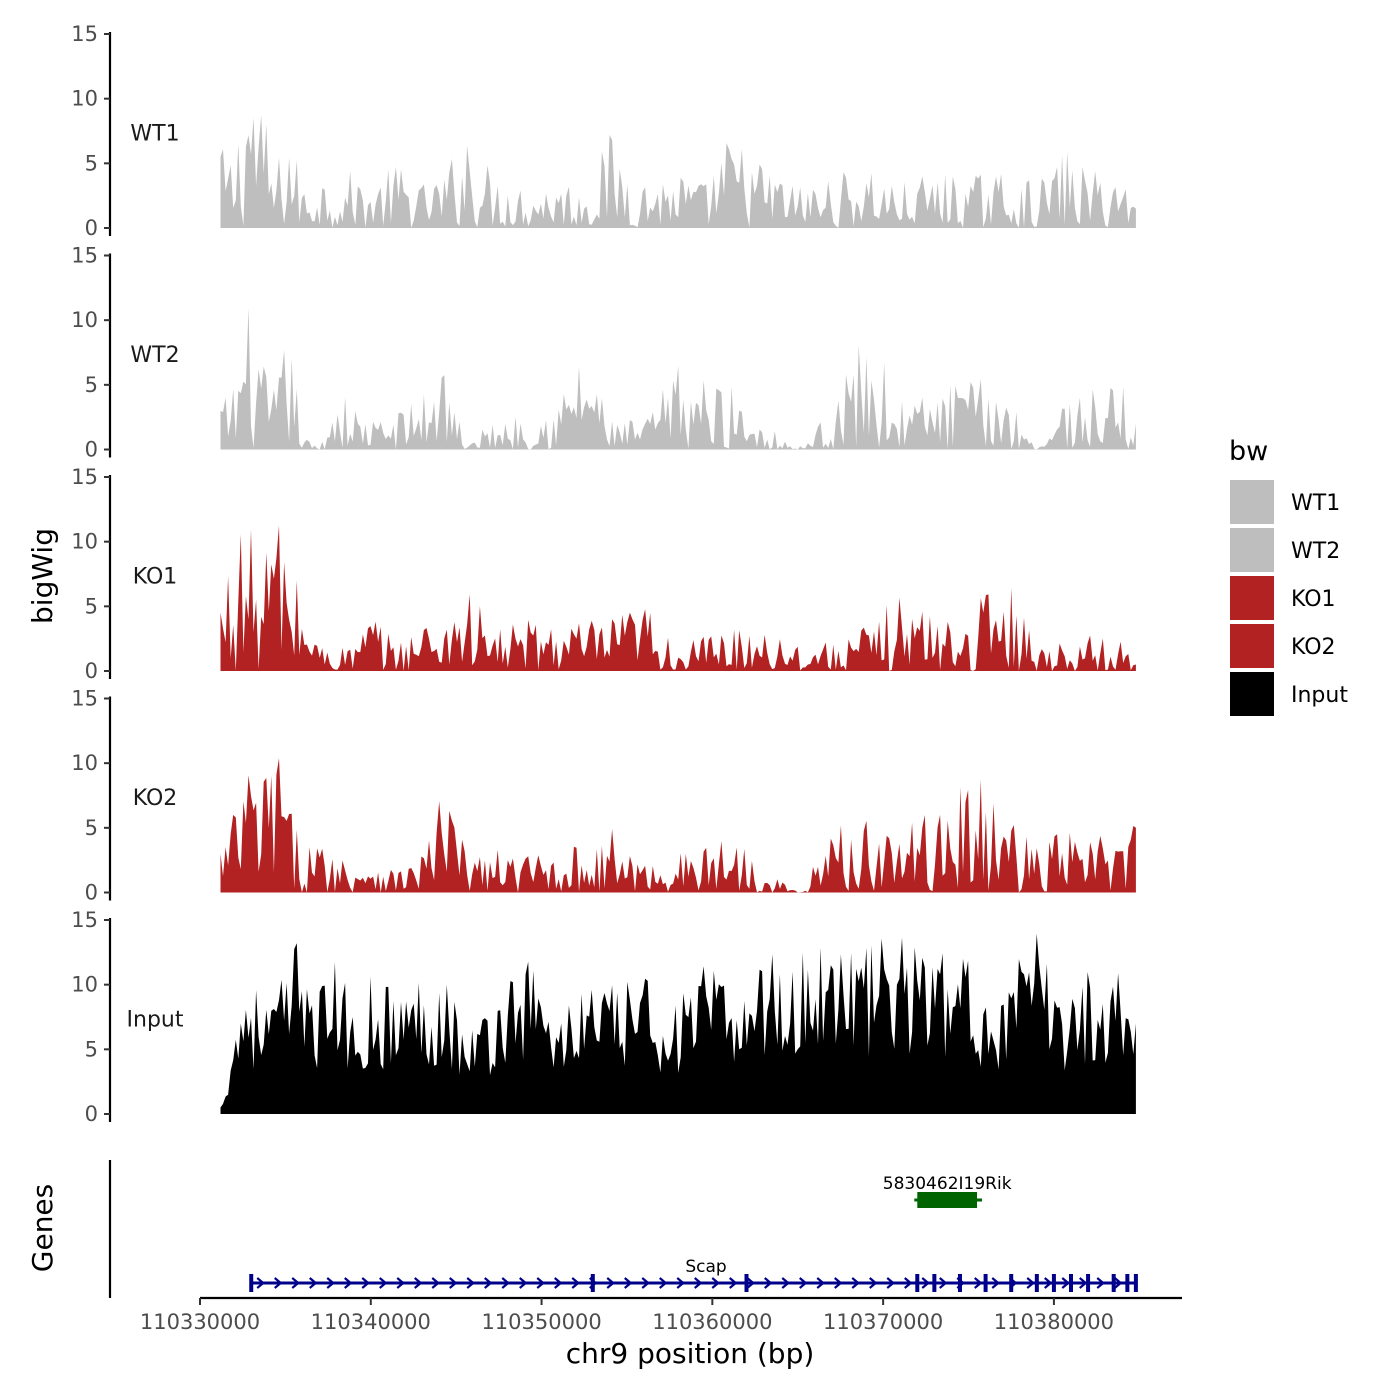 This screenshot has width=1400, height=1400. Describe the element at coordinates (603, 131) in the screenshot. I see `track-panel-wt1: 0 5 10 15 WT1` at that location.